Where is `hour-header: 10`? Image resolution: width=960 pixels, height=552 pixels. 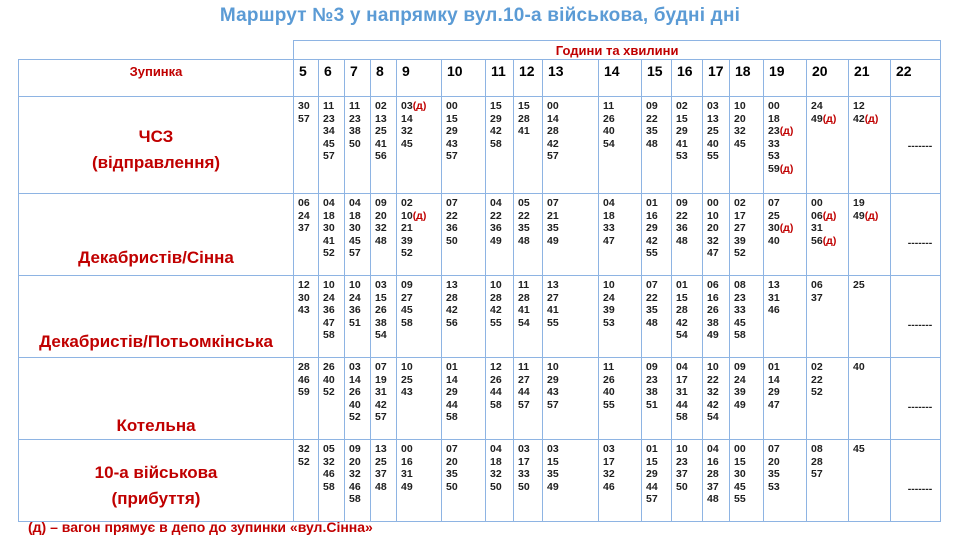 hour-header: 10 is located at coordinates (463, 78).